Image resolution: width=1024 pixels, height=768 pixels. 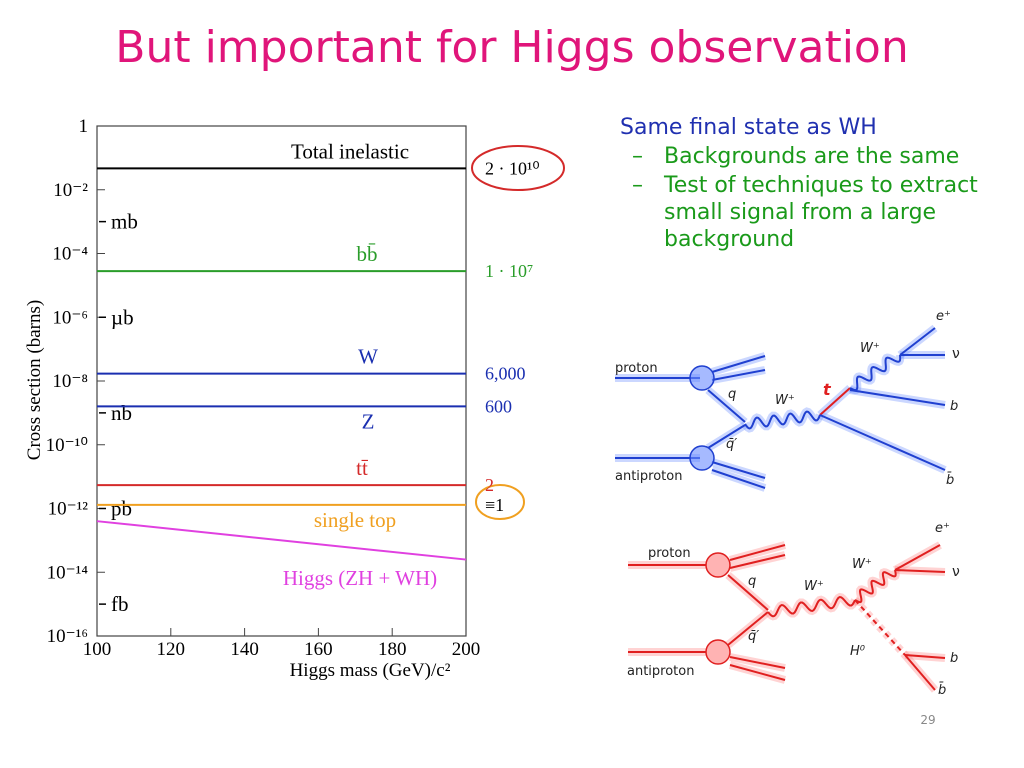 What do you see at coordinates (70, 317) in the screenshot?
I see `y-tick-label: 10⁻⁶` at bounding box center [70, 317].